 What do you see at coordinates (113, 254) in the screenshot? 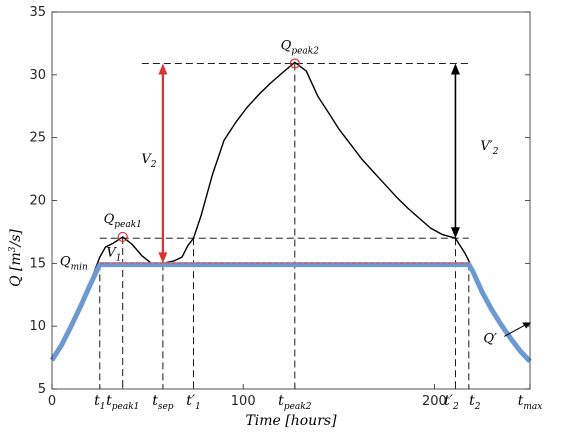
I see `annotation-3: V1` at bounding box center [113, 254].